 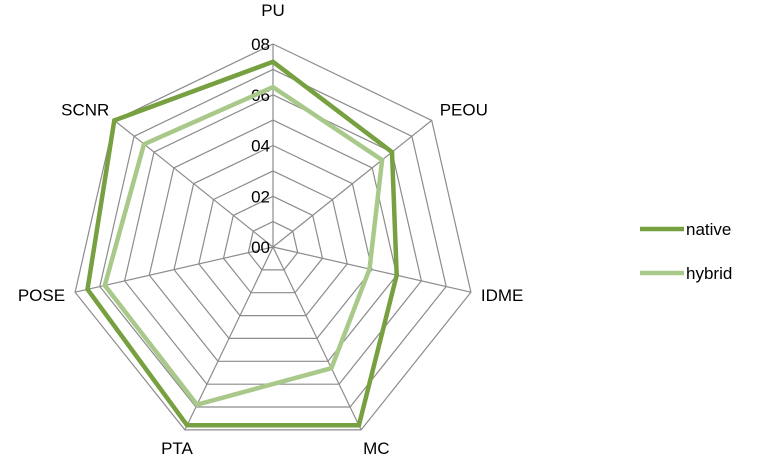 What do you see at coordinates (686, 251) in the screenshot?
I see `legend: native hybrid` at bounding box center [686, 251].